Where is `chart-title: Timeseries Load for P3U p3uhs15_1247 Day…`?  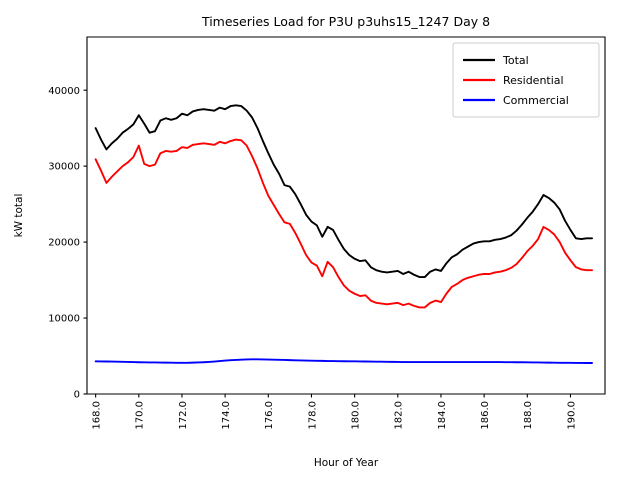
chart-title: Timeseries Load for P3U p3uhs15_1247 Day… is located at coordinates (345, 21).